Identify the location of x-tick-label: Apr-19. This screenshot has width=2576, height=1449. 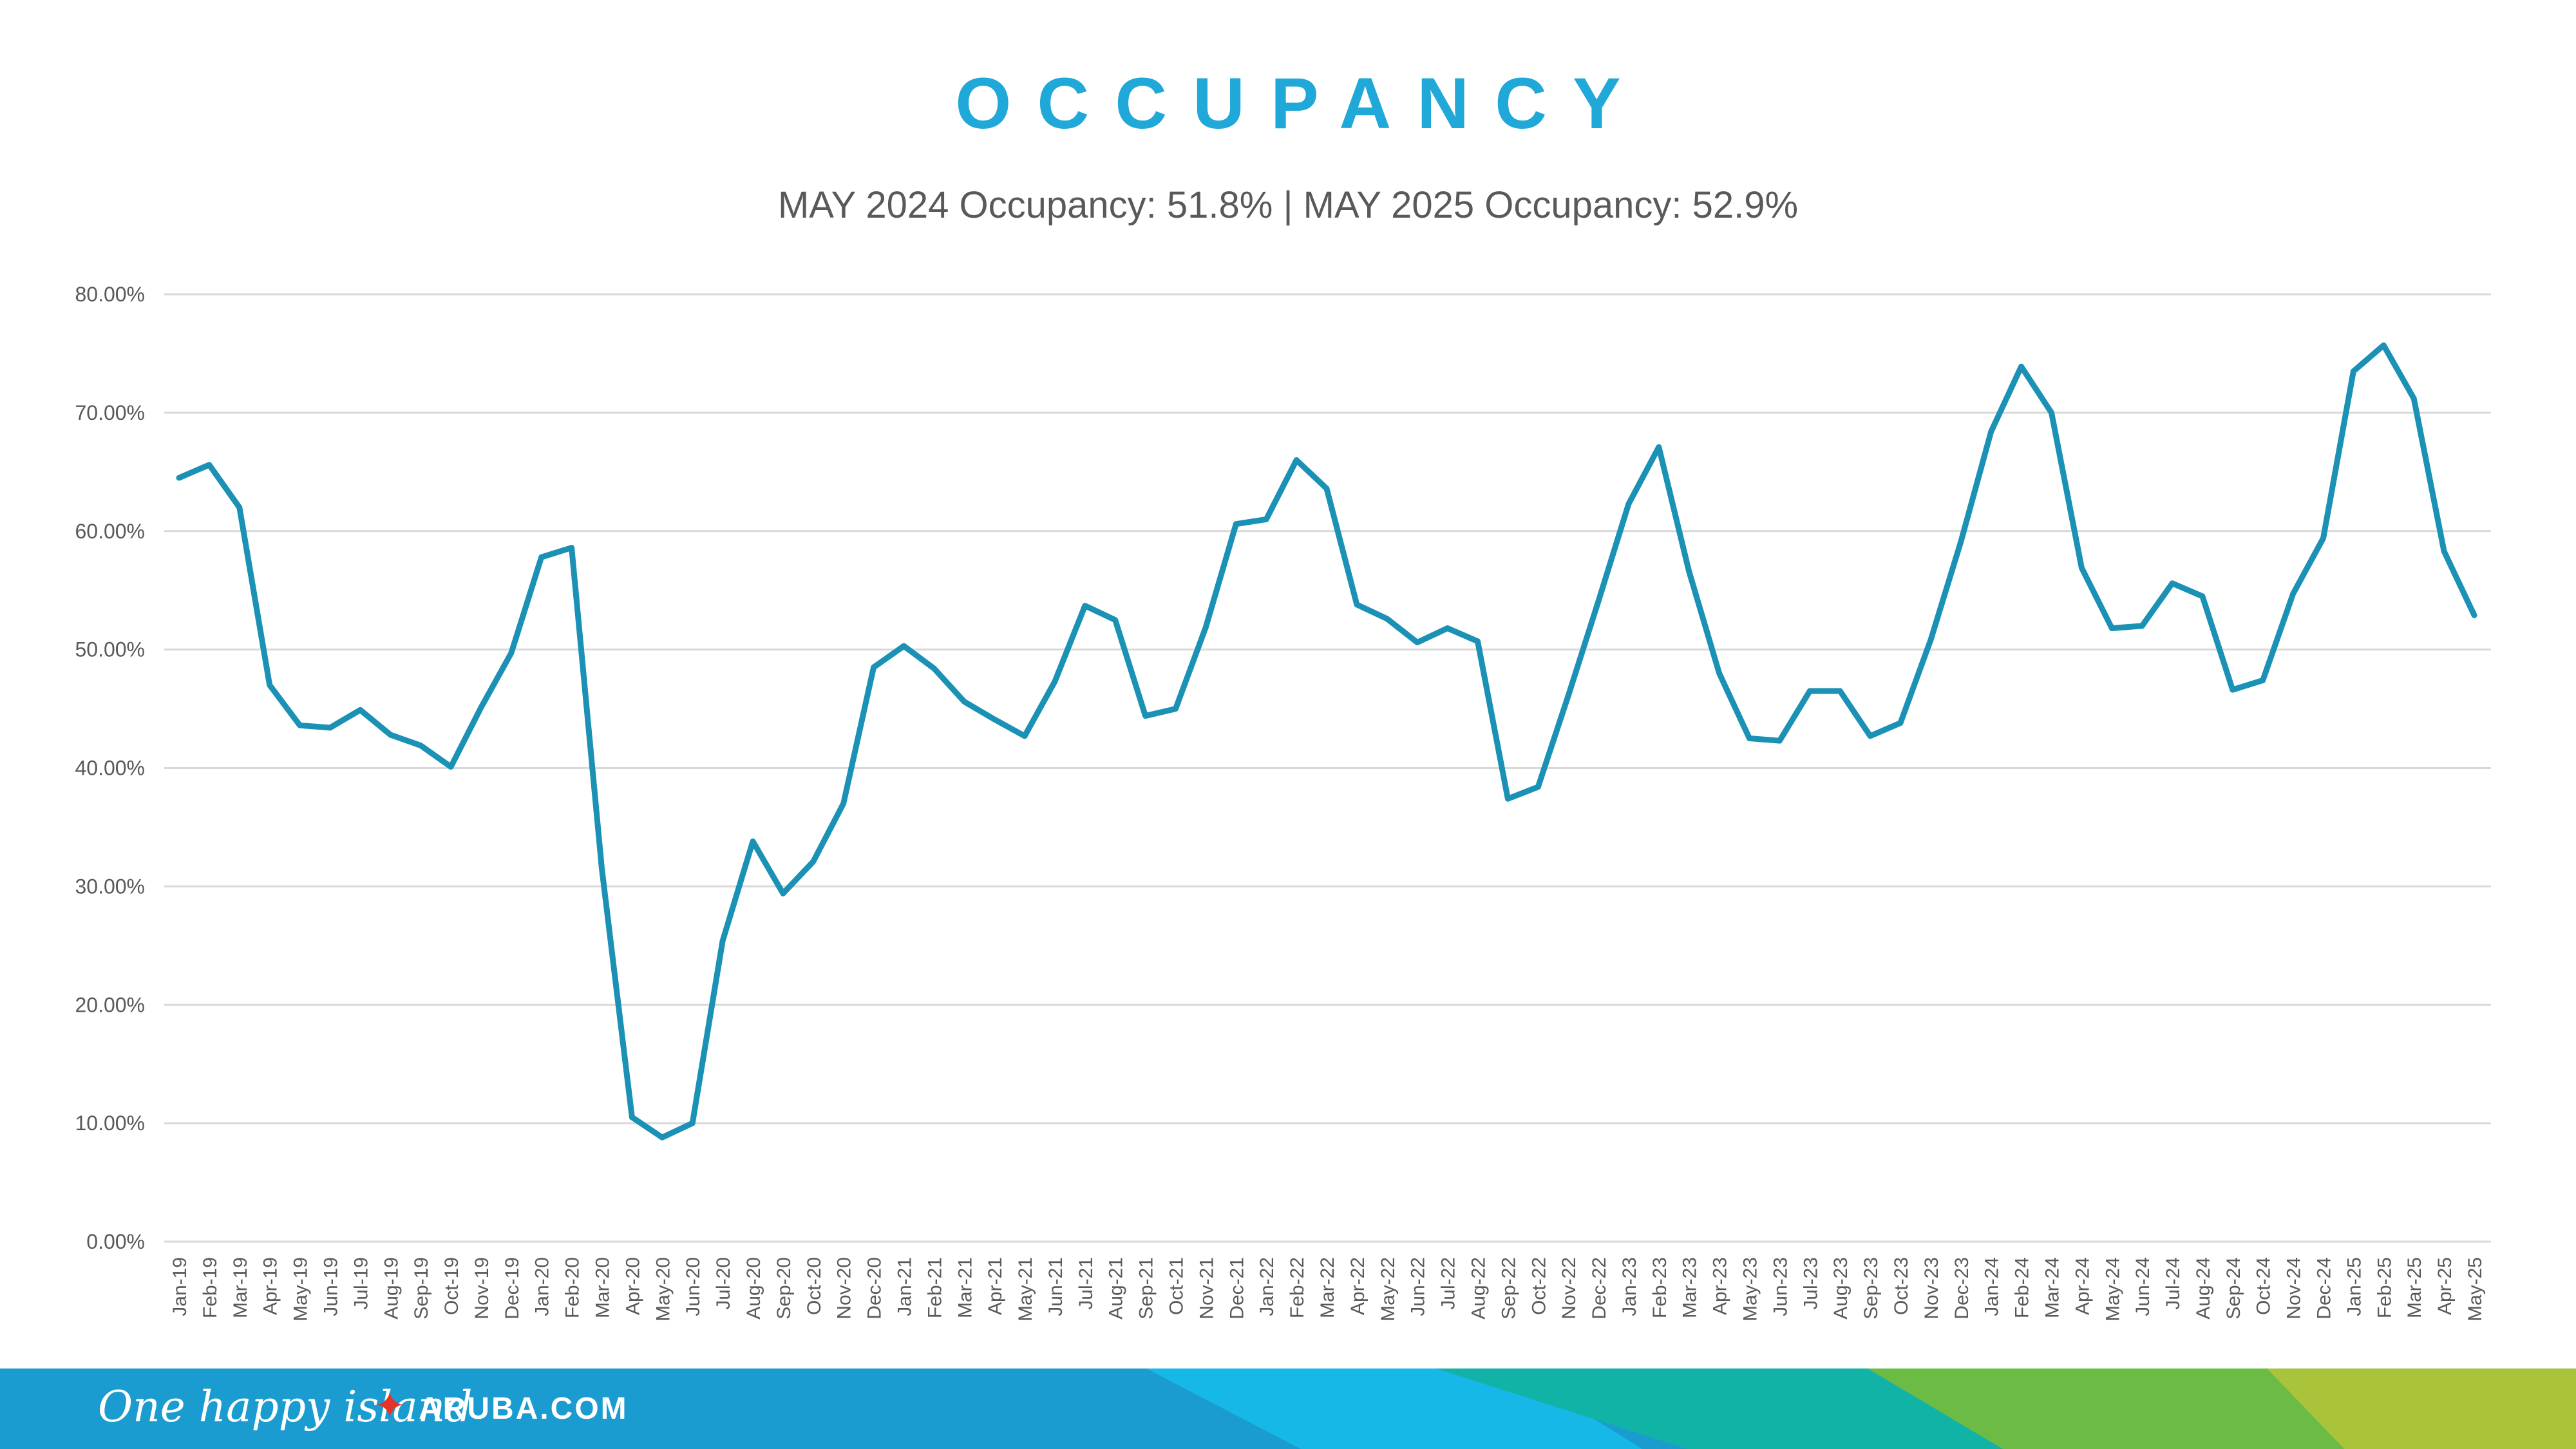
(270, 1286).